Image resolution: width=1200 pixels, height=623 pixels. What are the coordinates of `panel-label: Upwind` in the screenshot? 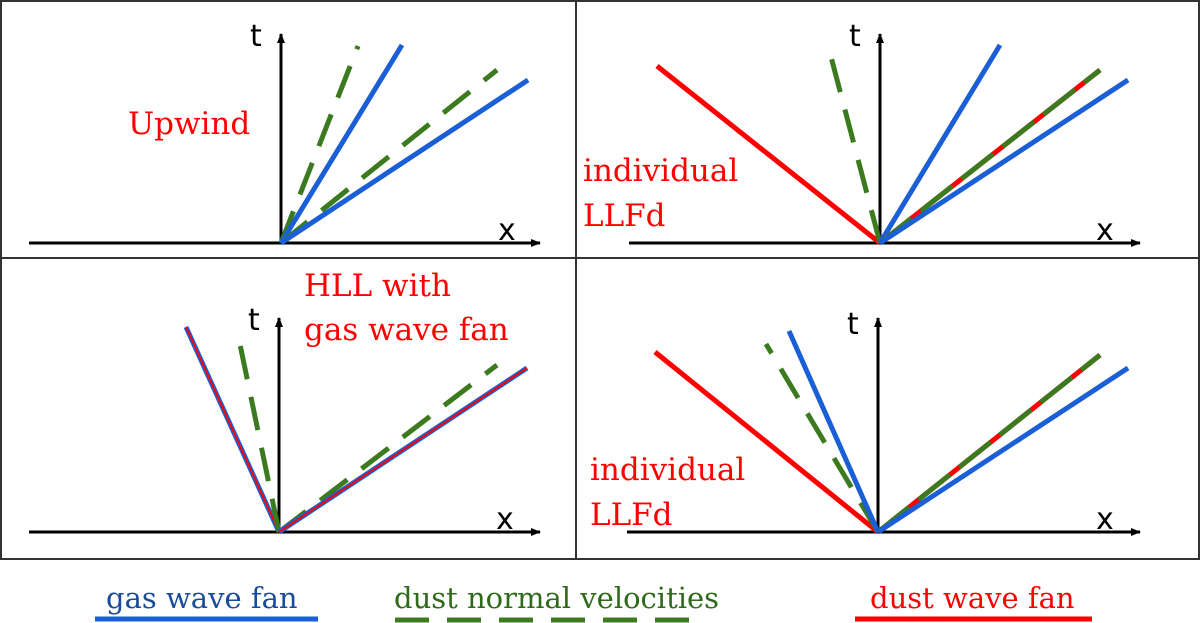 It's located at (189, 124).